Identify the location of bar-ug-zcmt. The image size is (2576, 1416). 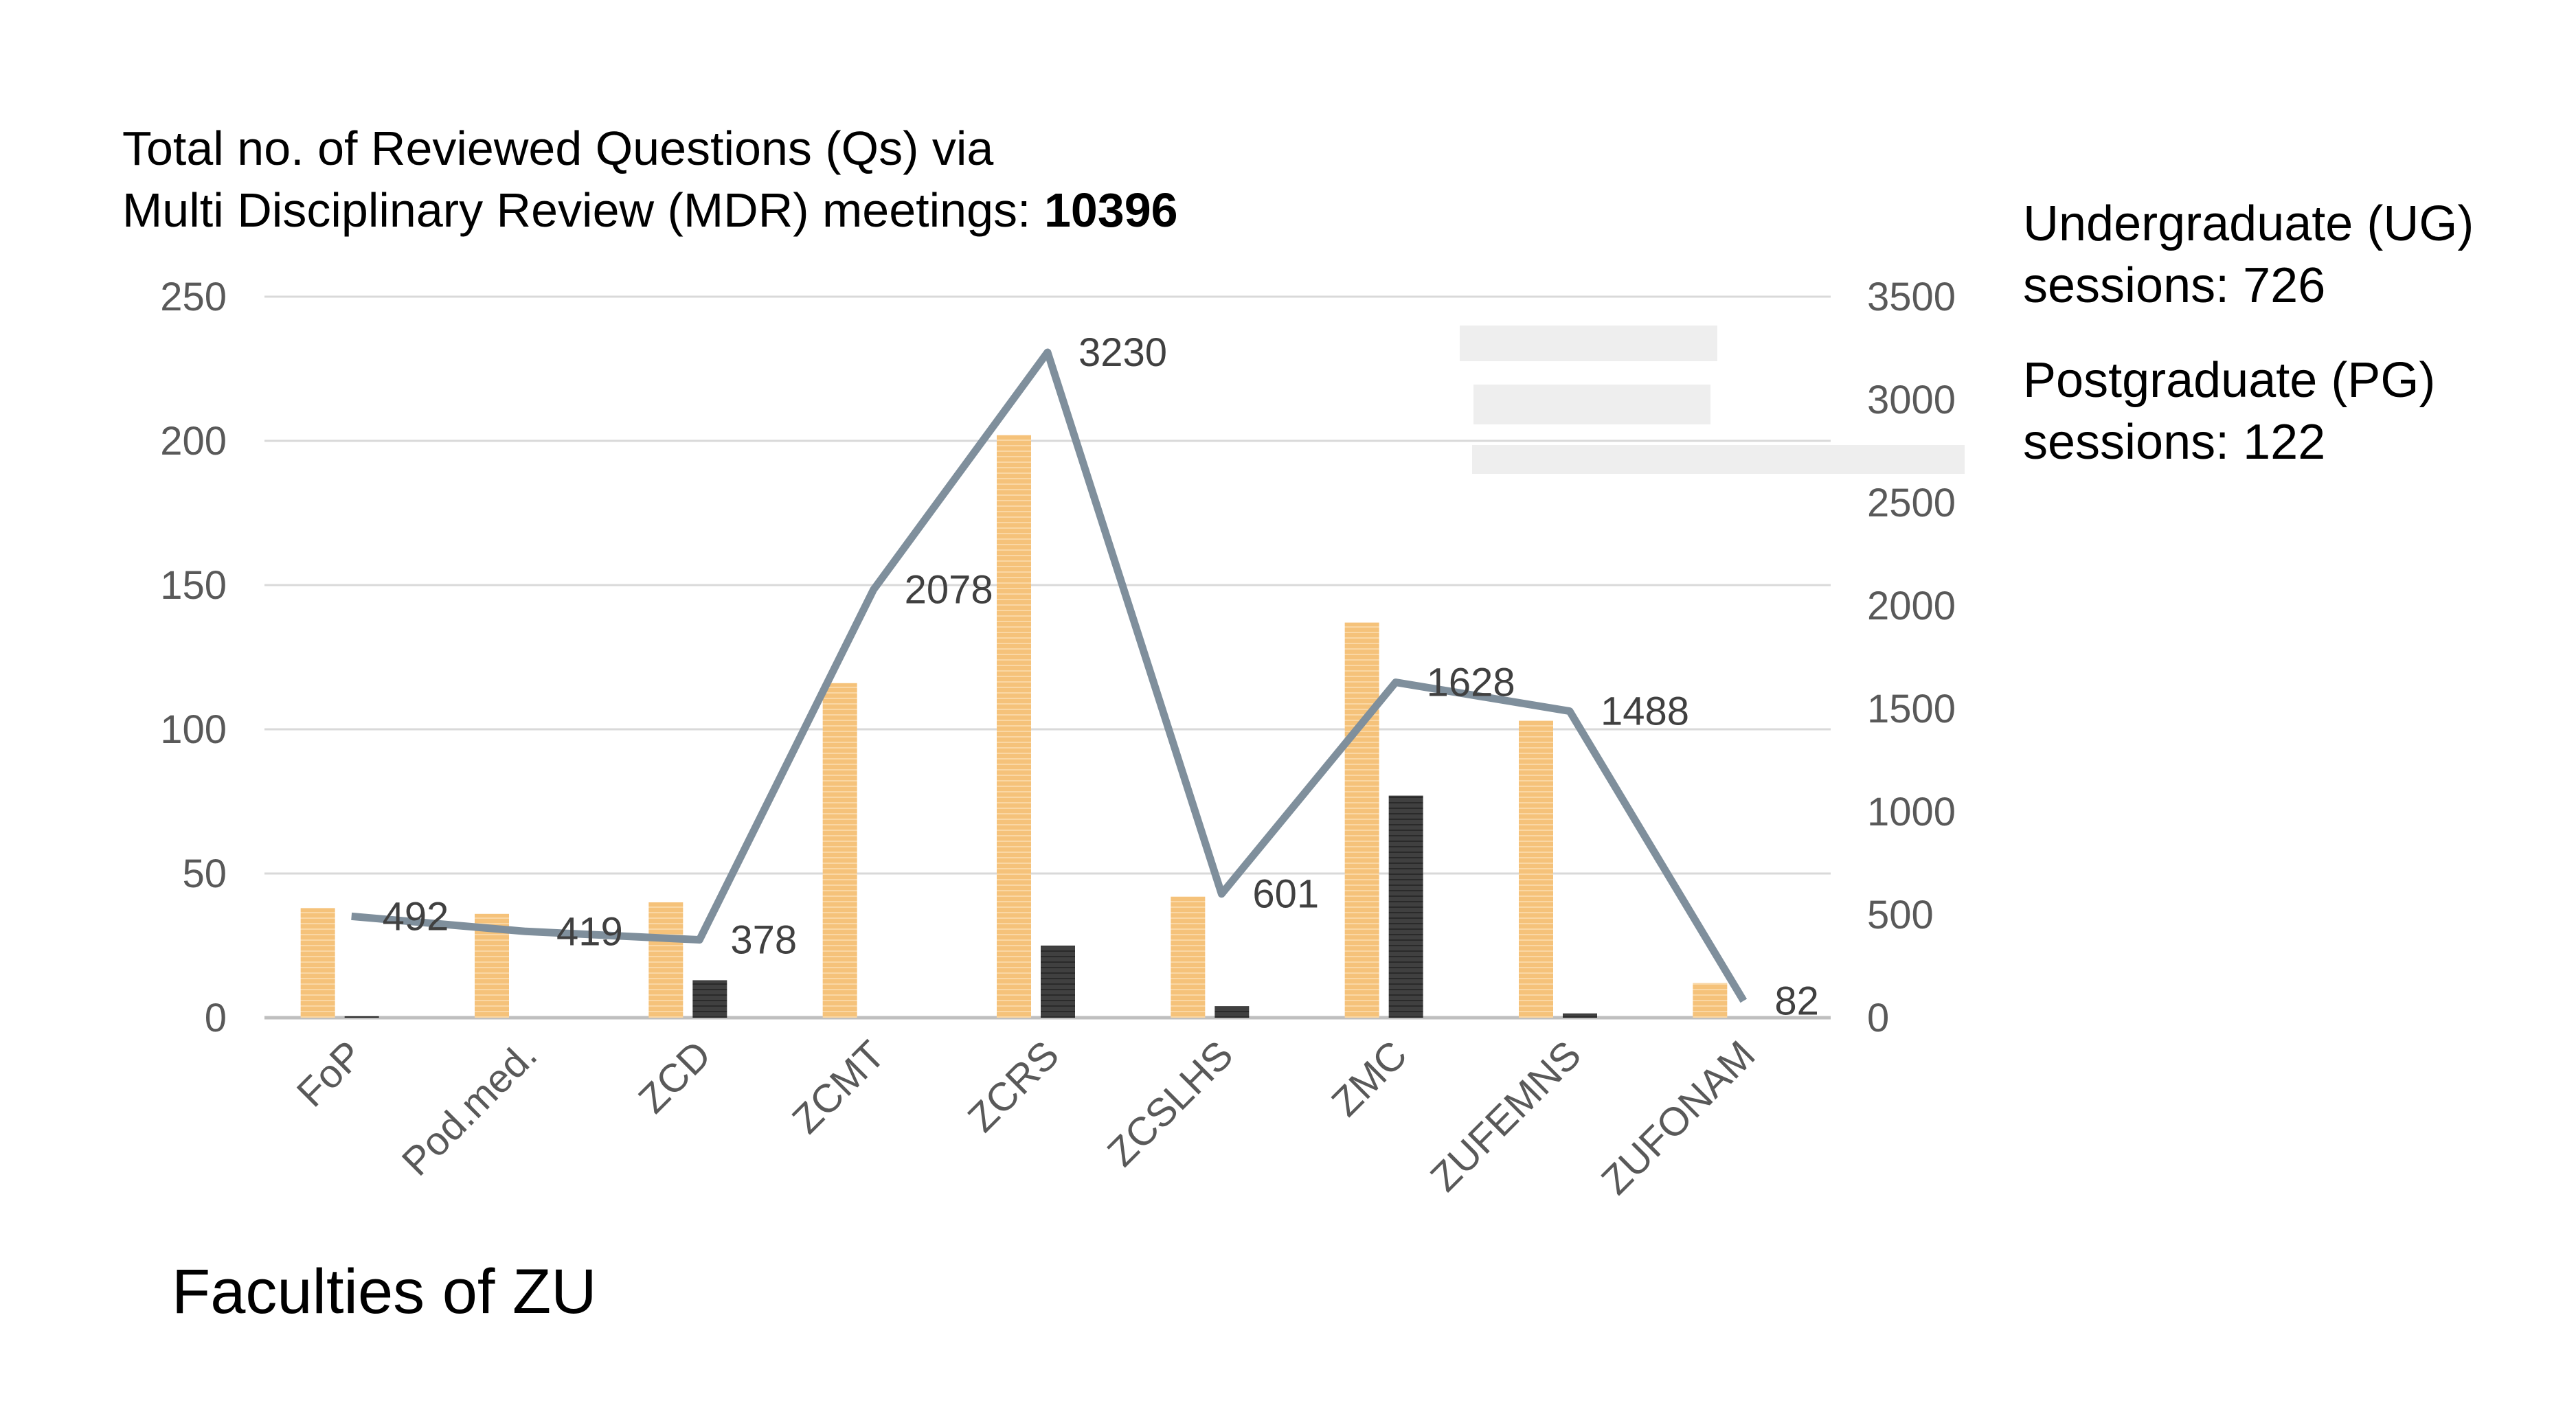
(839, 850).